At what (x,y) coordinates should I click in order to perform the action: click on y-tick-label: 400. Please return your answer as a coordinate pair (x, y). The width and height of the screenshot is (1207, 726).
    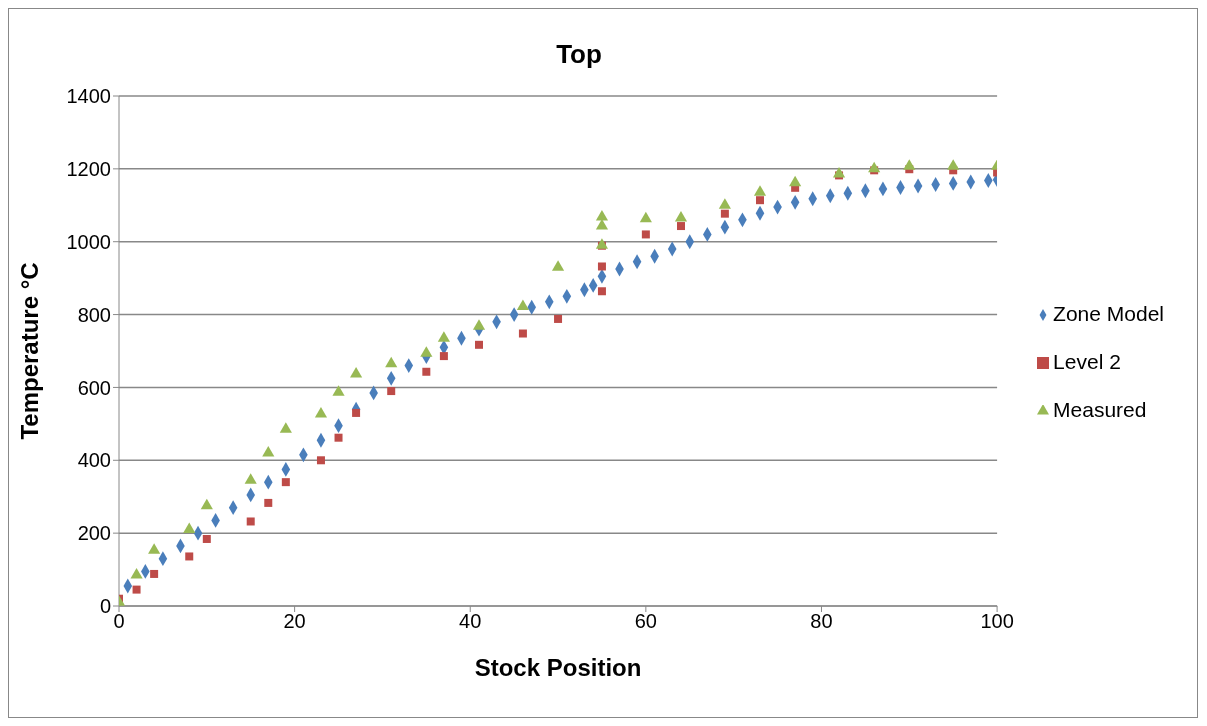
    Looking at the image, I should click on (94, 460).